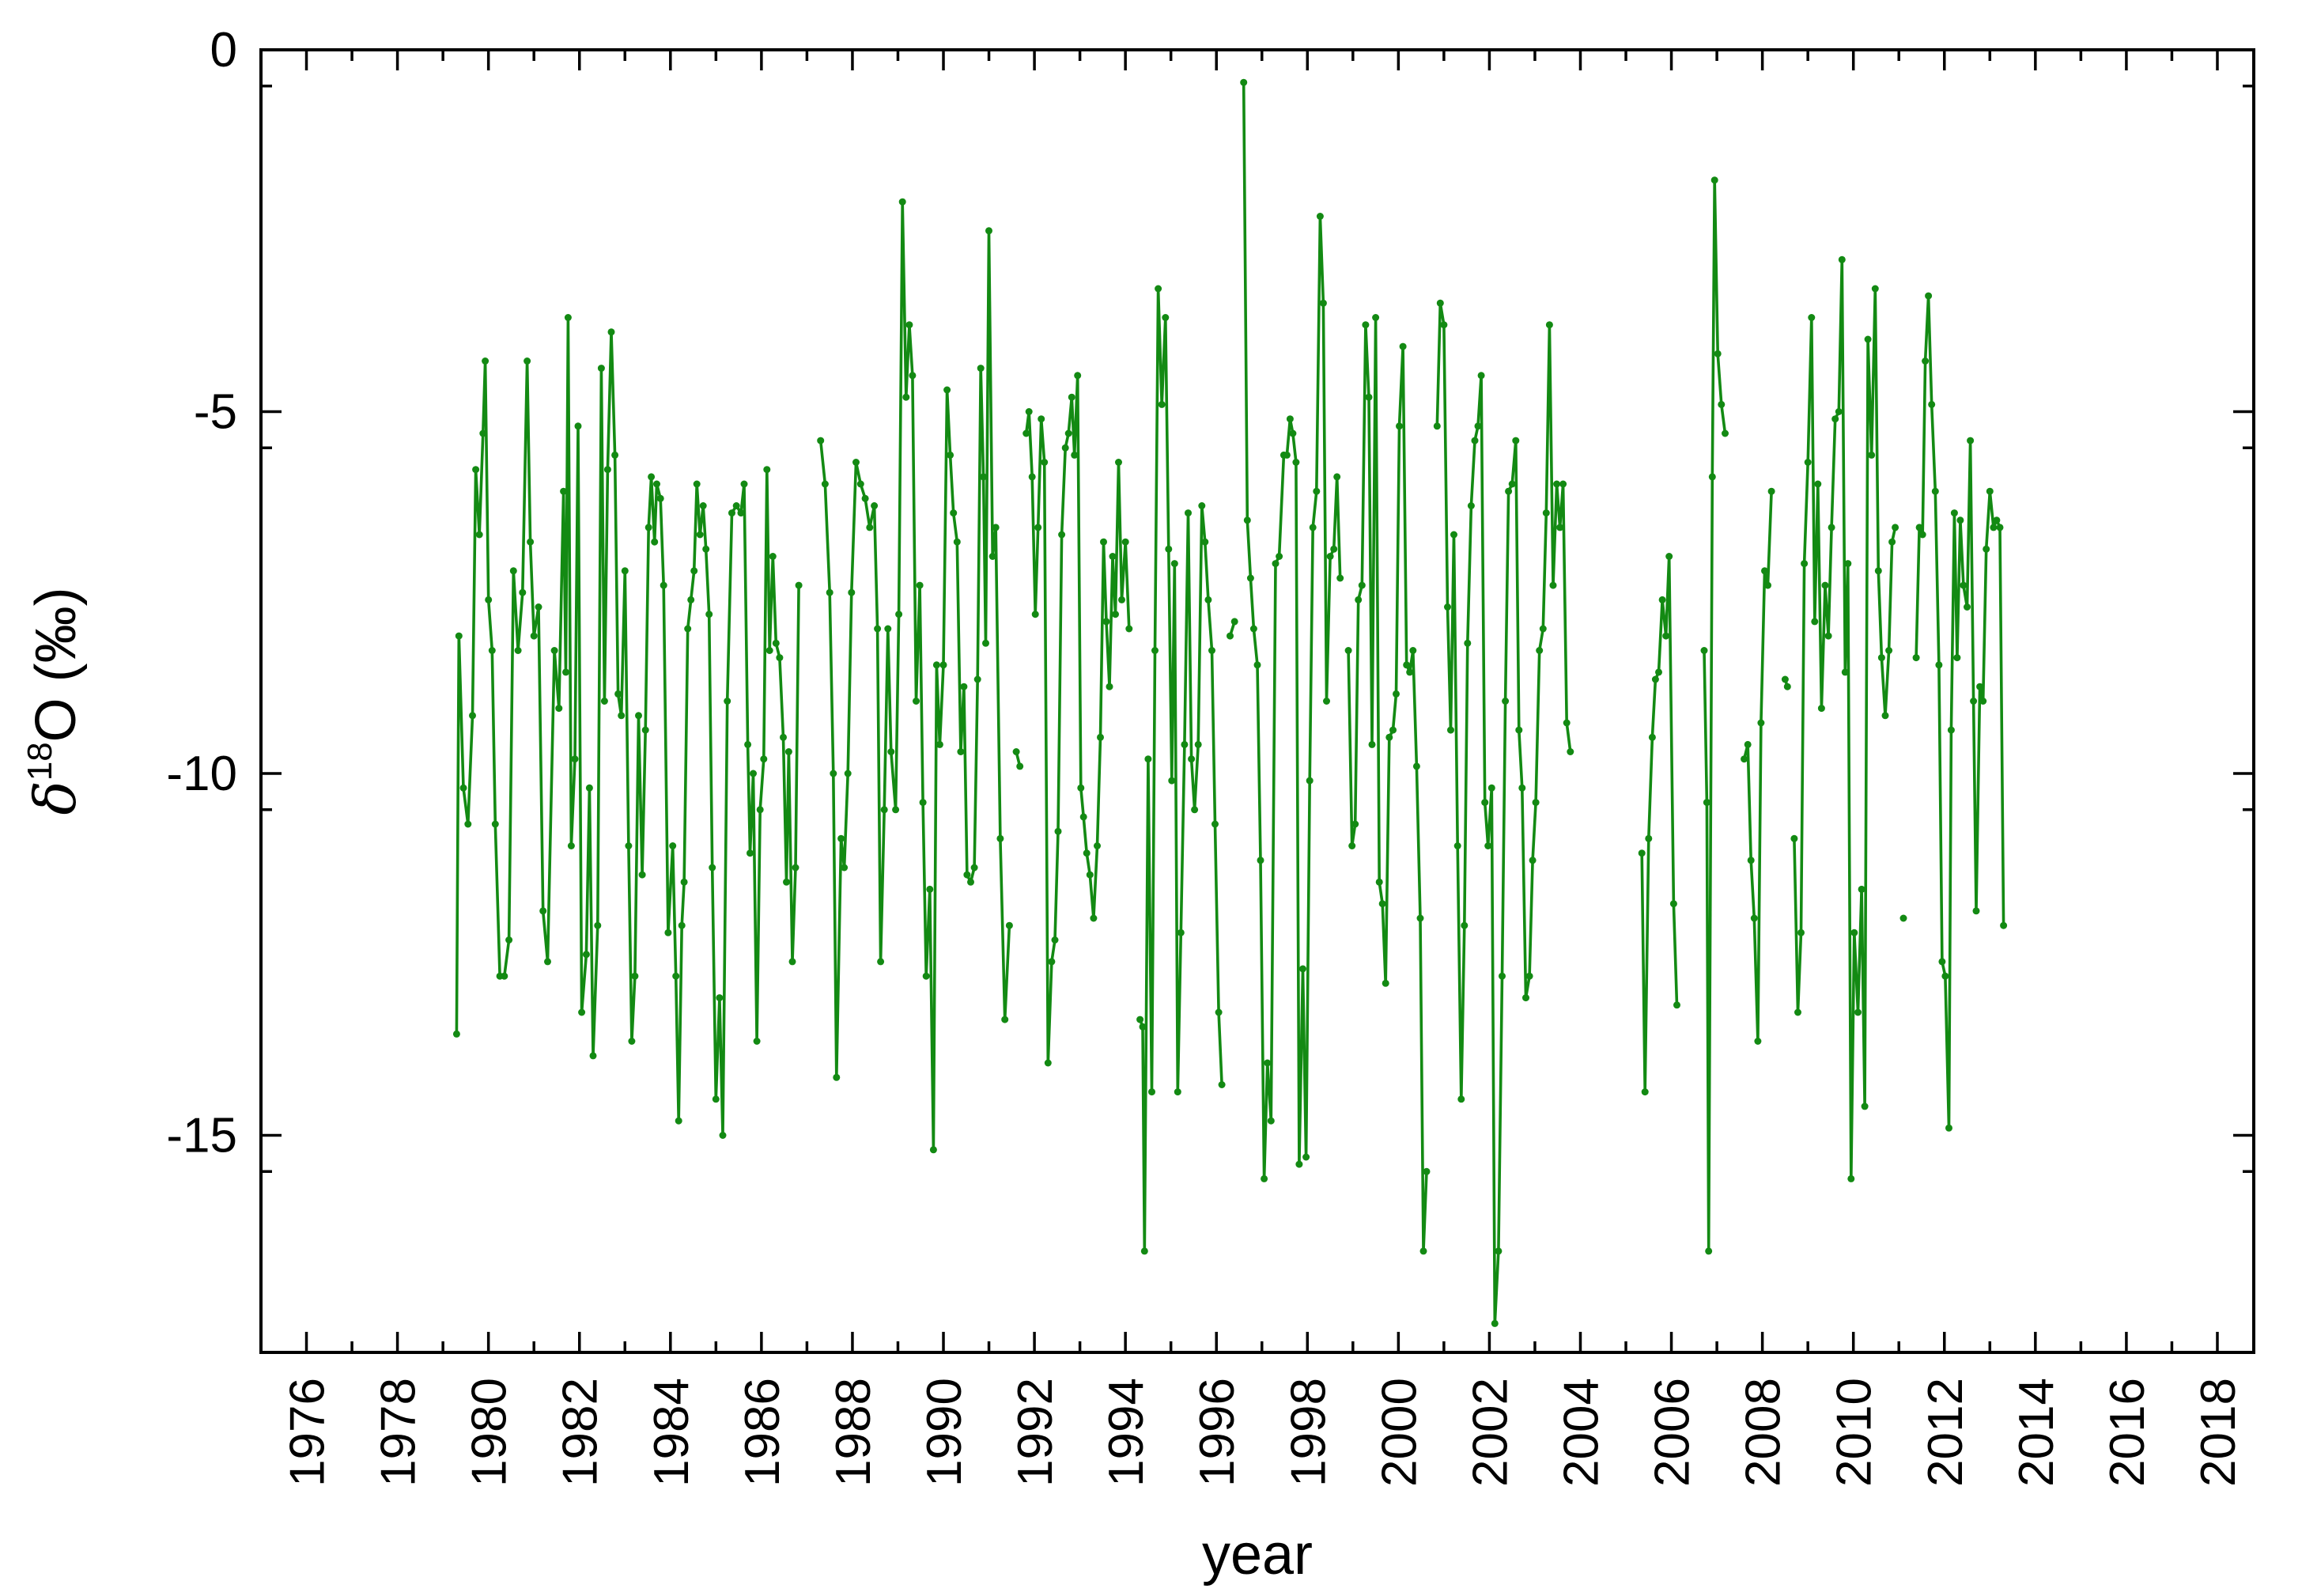  What do you see at coordinates (201, 774) in the screenshot?
I see `y-tick-label: -10` at bounding box center [201, 774].